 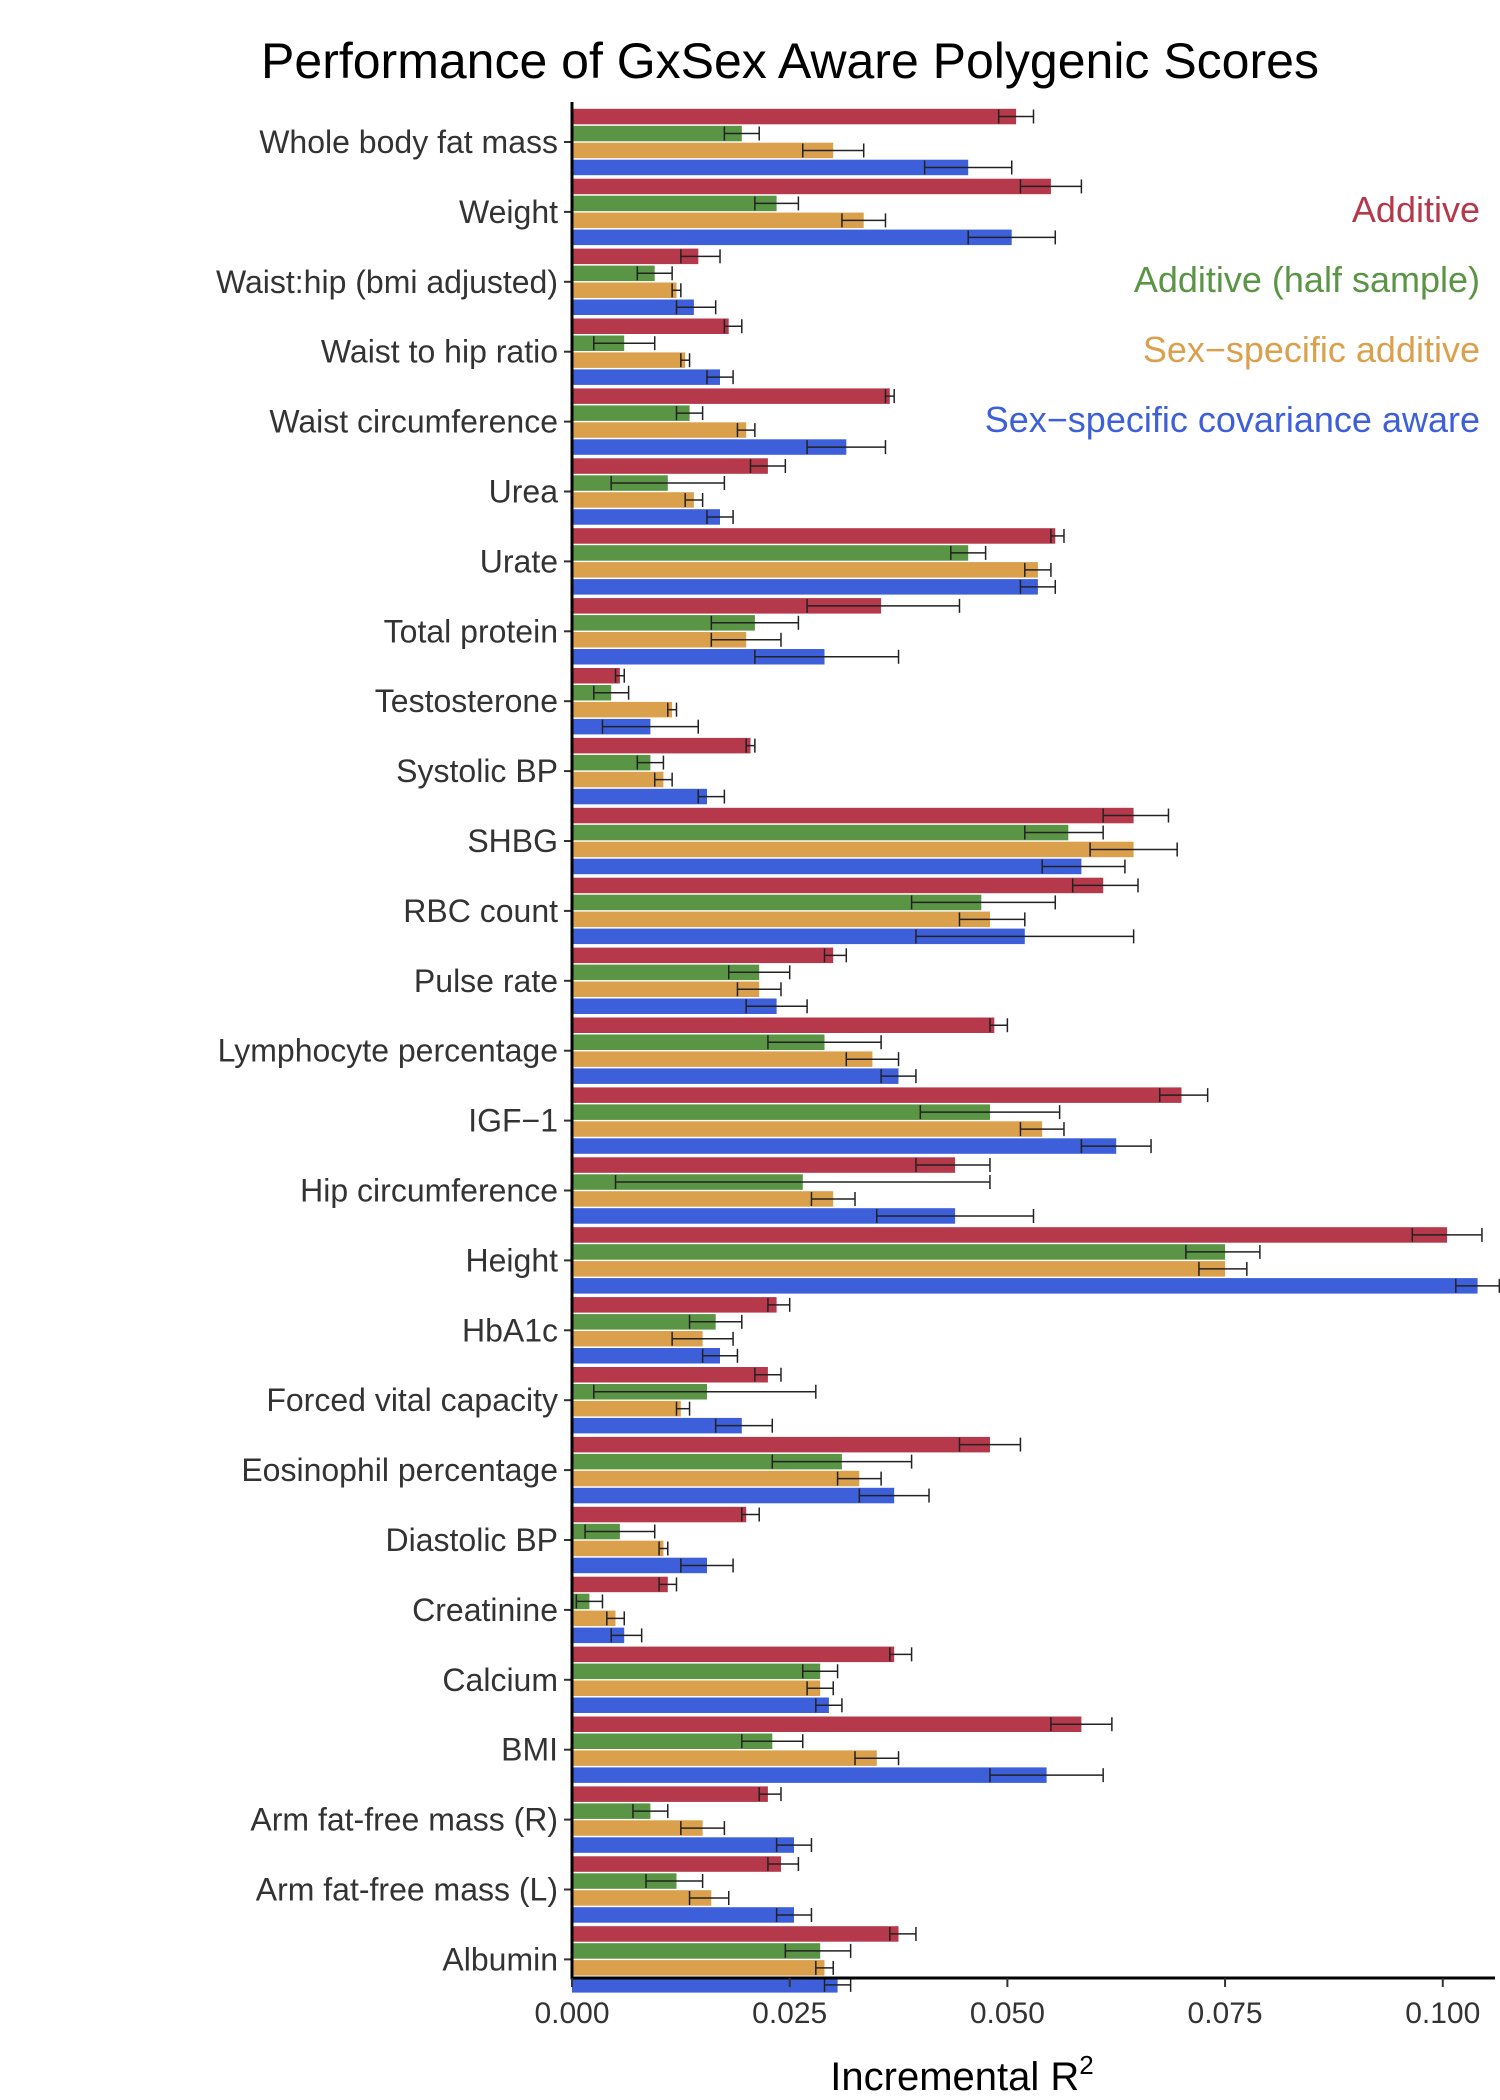 What do you see at coordinates (1416, 209) in the screenshot?
I see `legend-entry: Additive` at bounding box center [1416, 209].